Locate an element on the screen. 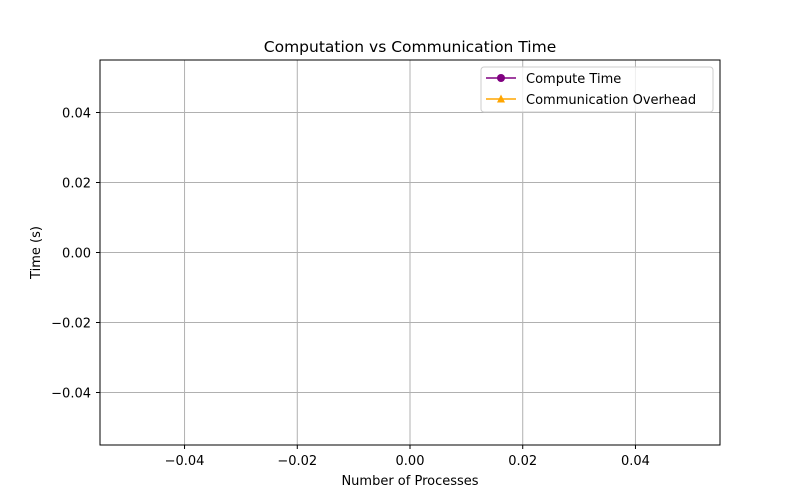 Image resolution: width=800 pixels, height=500 pixels. x-axis: −0.04 −0.02 0.00 0.02 0.04 is located at coordinates (407, 457).